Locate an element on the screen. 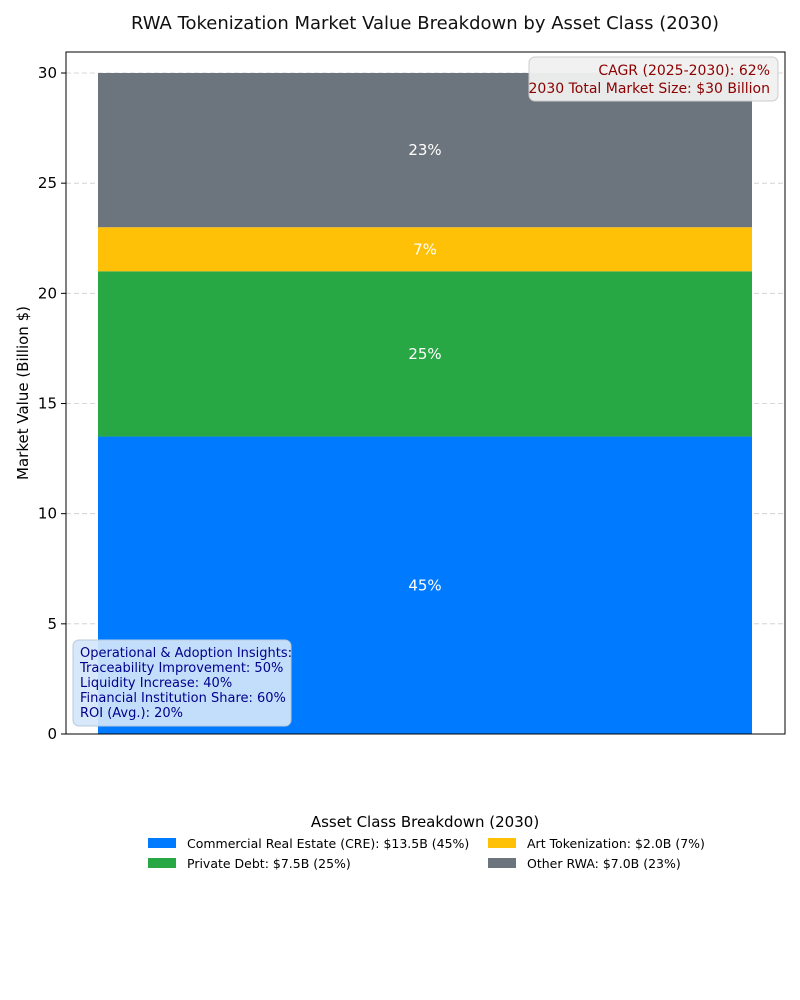 The width and height of the screenshot is (800, 1000). legend-swatch-art-tokenization is located at coordinates (502, 843).